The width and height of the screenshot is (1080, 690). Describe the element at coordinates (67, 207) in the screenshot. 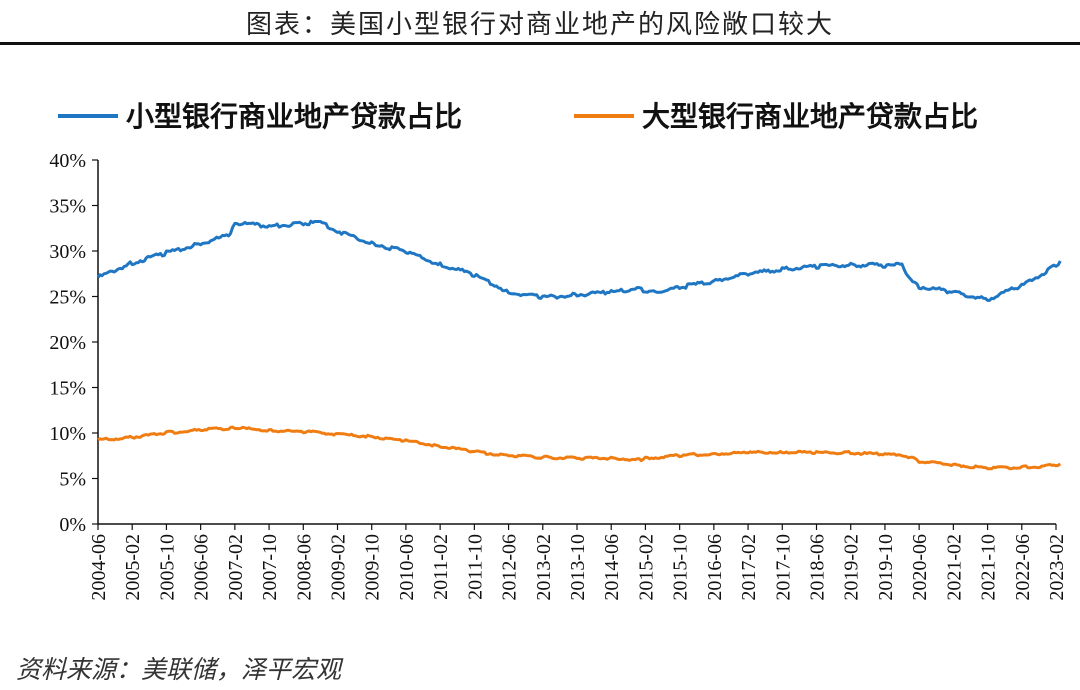

I see `y-tick-label: 35%` at that location.